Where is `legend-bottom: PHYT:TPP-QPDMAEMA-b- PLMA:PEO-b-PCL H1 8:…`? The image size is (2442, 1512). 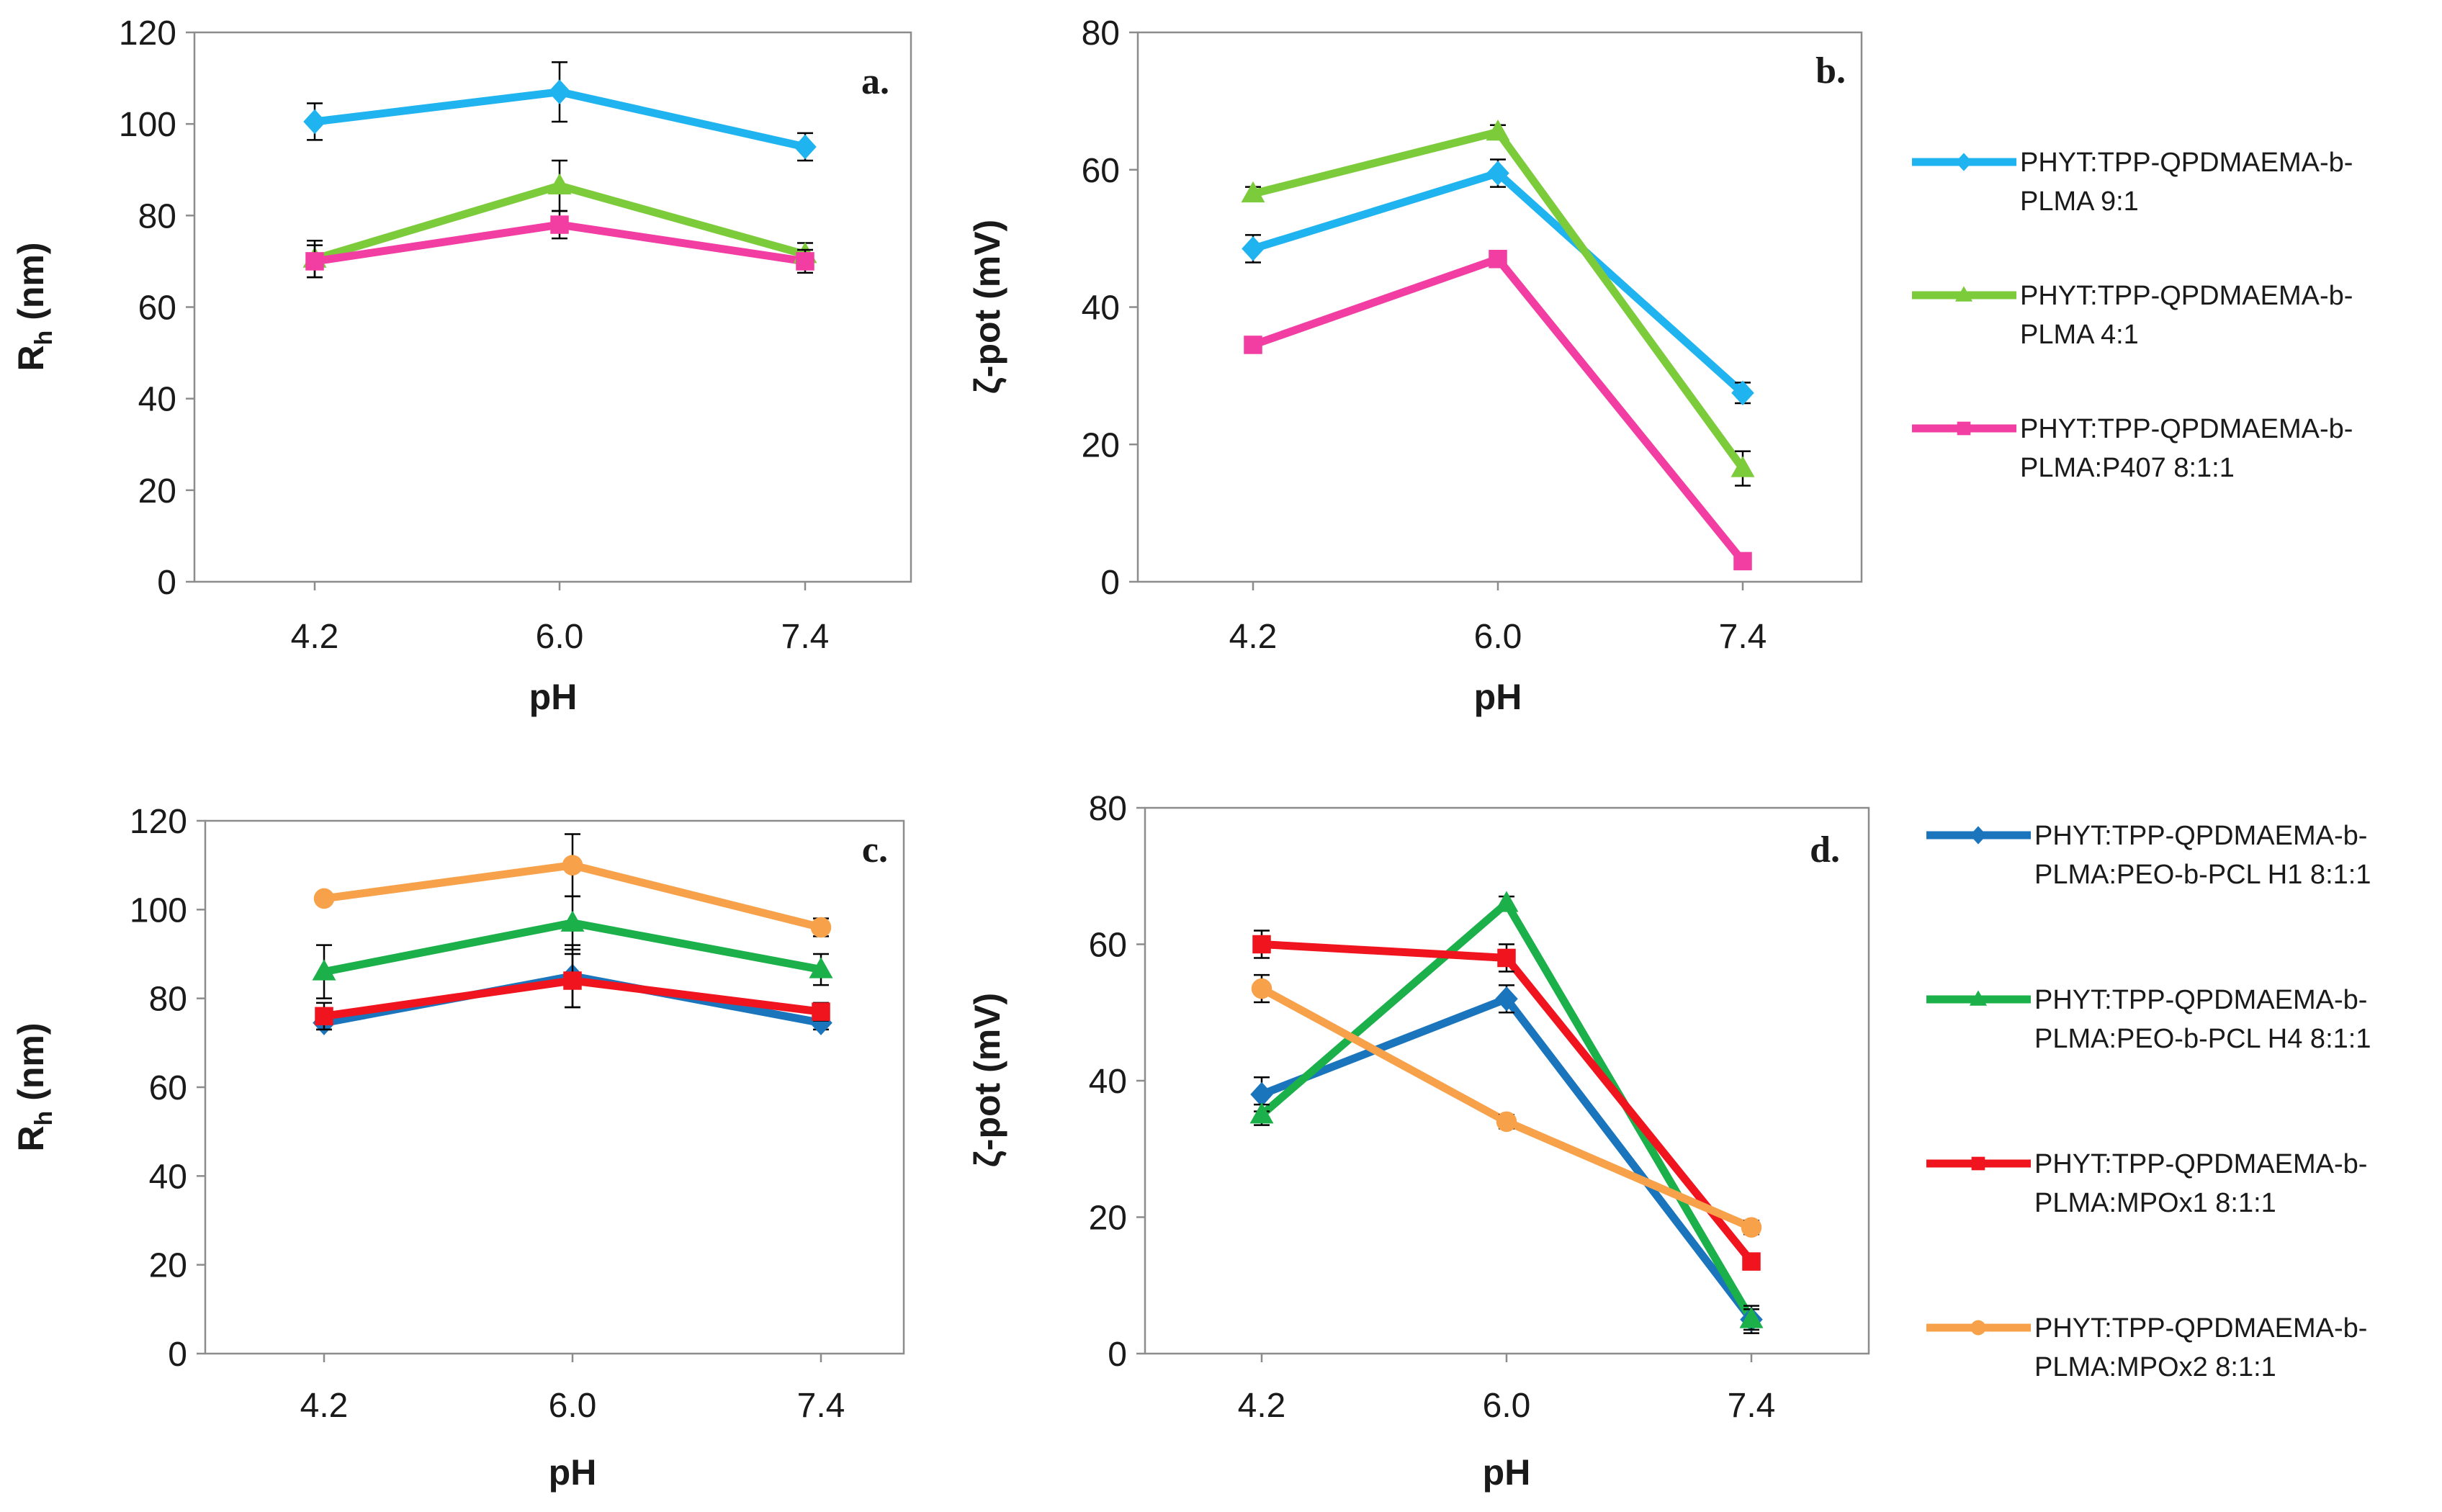 legend-bottom: PHYT:TPP-QPDMAEMA-b- PLMA:PEO-b-PCL H1 8:… is located at coordinates (2148, 1101).